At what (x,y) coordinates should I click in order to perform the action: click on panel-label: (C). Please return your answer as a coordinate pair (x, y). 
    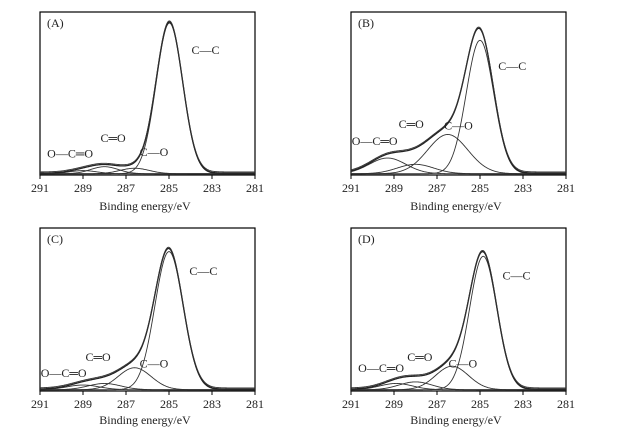
    Looking at the image, I should click on (55, 239).